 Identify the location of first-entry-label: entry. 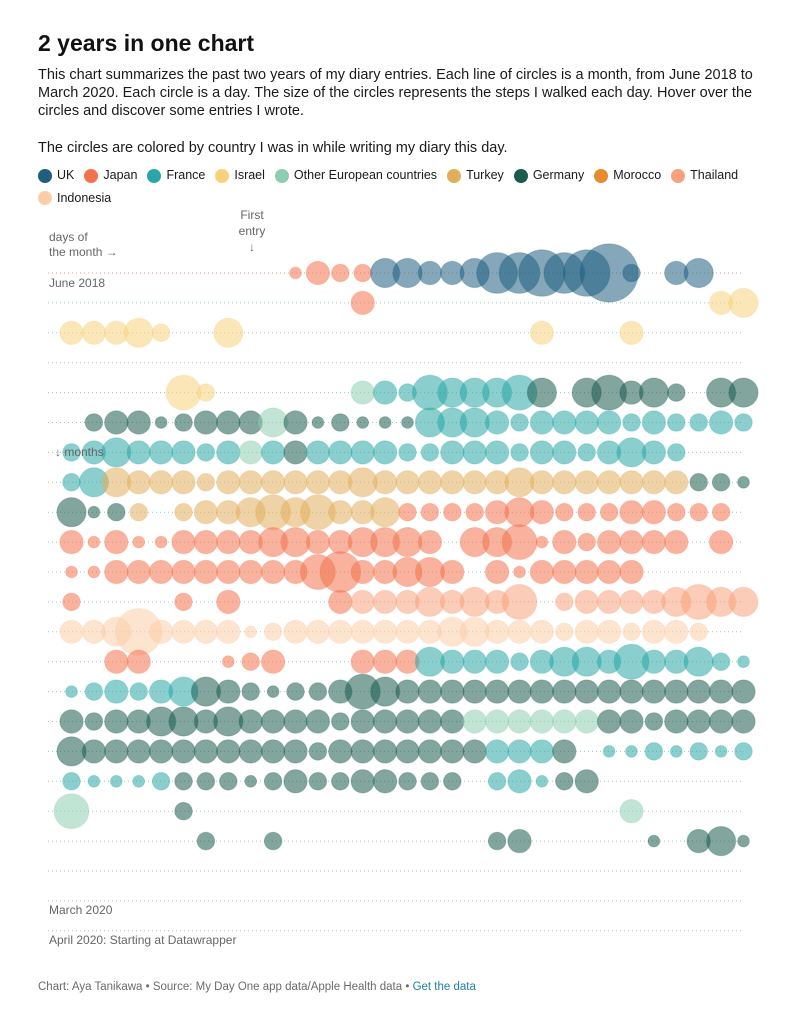
(252, 231).